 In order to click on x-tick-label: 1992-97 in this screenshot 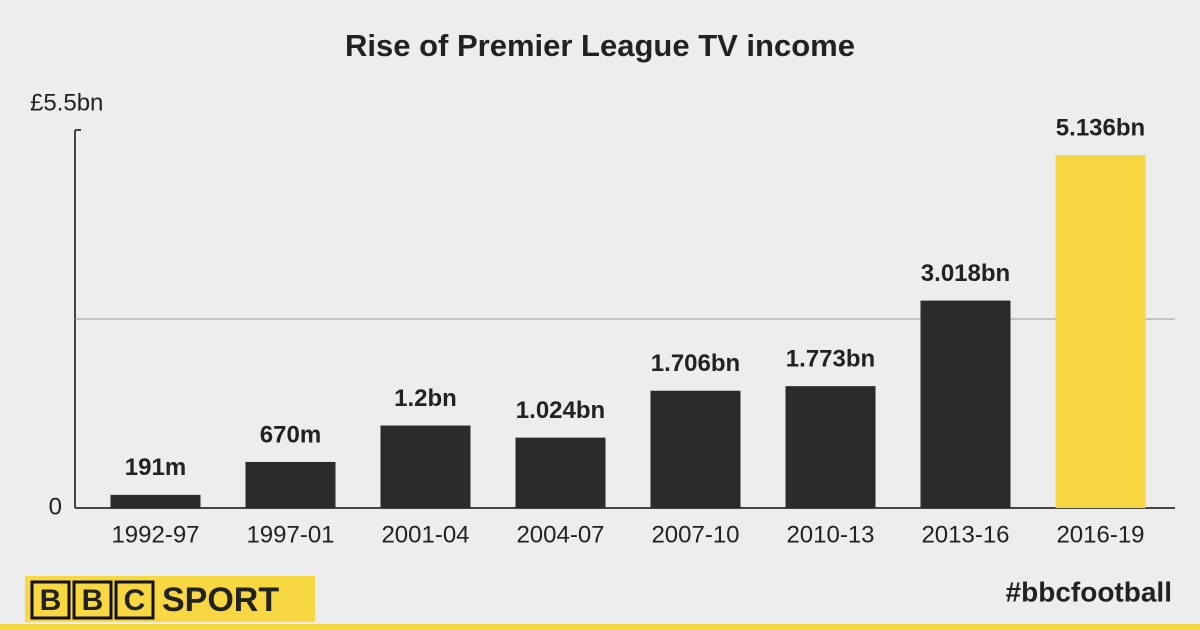, I will do `click(155, 534)`.